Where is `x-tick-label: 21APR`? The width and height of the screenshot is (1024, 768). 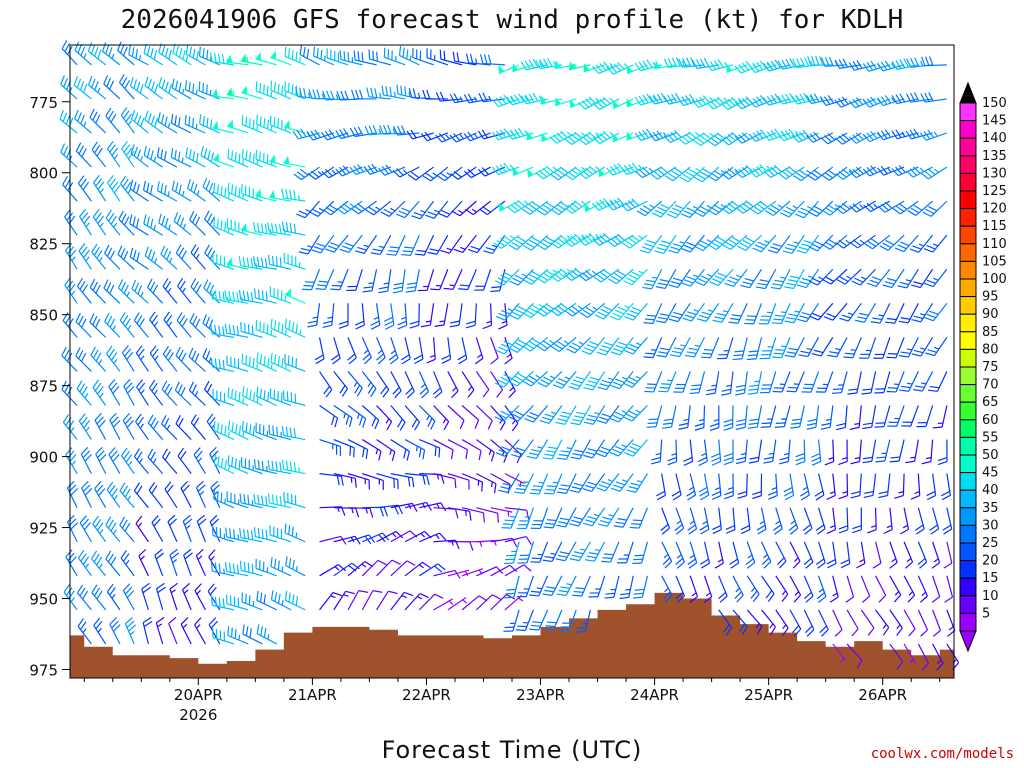
x-tick-label: 21APR is located at coordinates (312, 695).